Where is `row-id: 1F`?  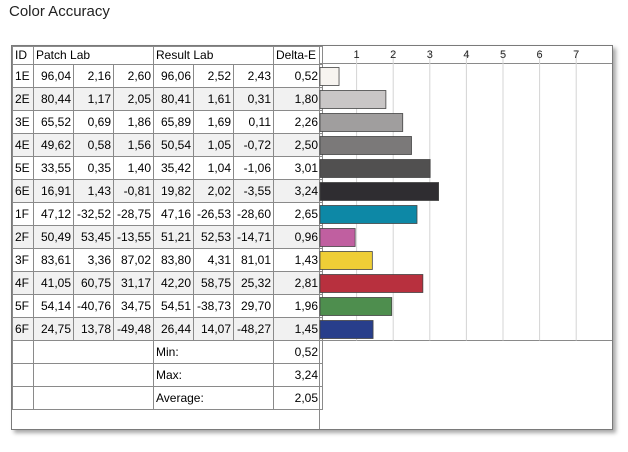 row-id: 1F is located at coordinates (23, 214).